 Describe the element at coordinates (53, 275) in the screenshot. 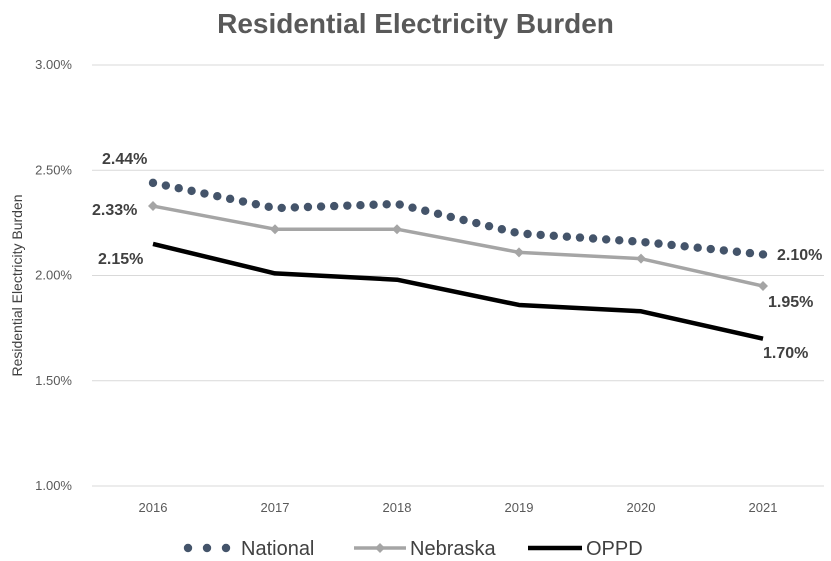

I see `y-tick-label: 2.00%` at that location.